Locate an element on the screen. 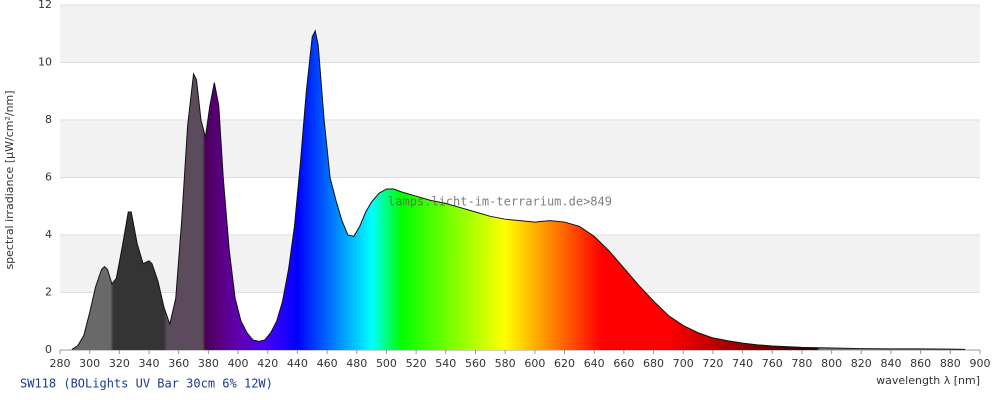  y-tick-label: 6 is located at coordinates (48, 177).